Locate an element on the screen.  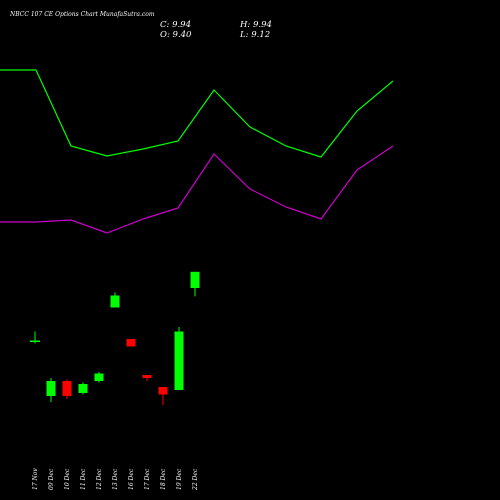
low-readout: L: 9.12 is located at coordinates (254, 35).